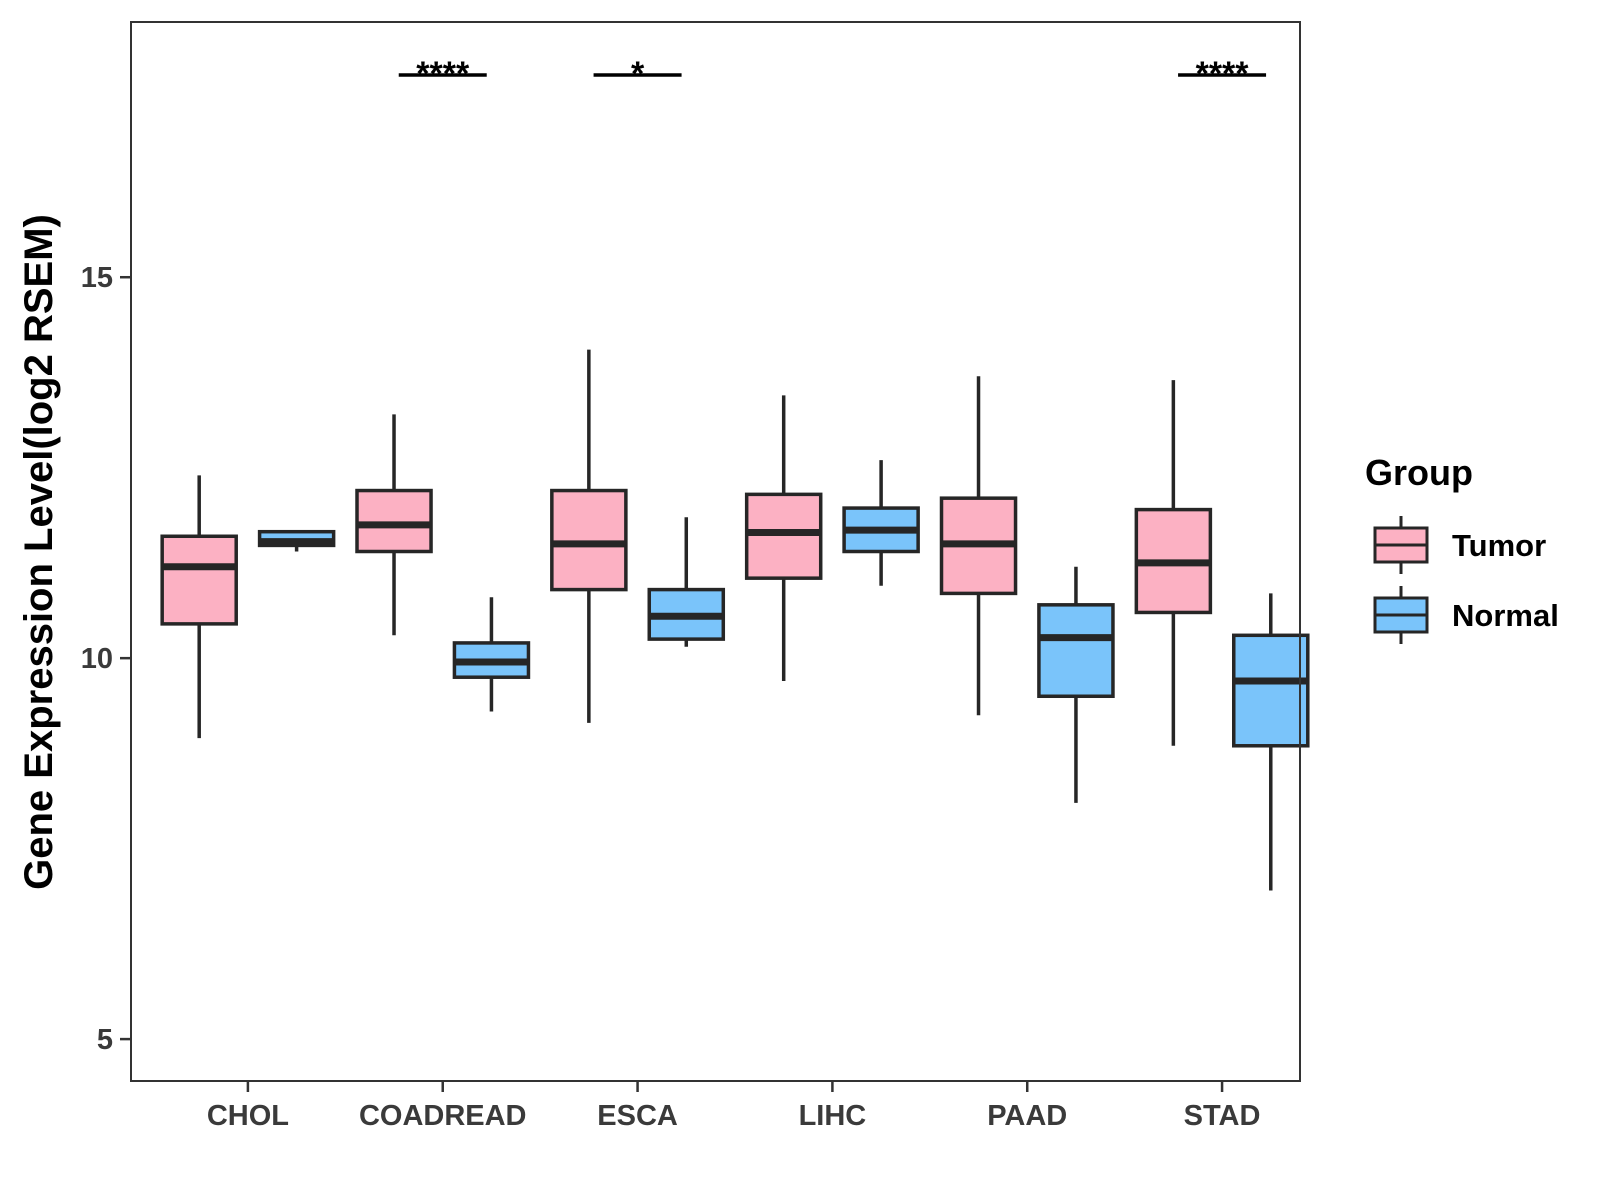  I want to click on x-tick-label: ESCA, so click(637, 1116).